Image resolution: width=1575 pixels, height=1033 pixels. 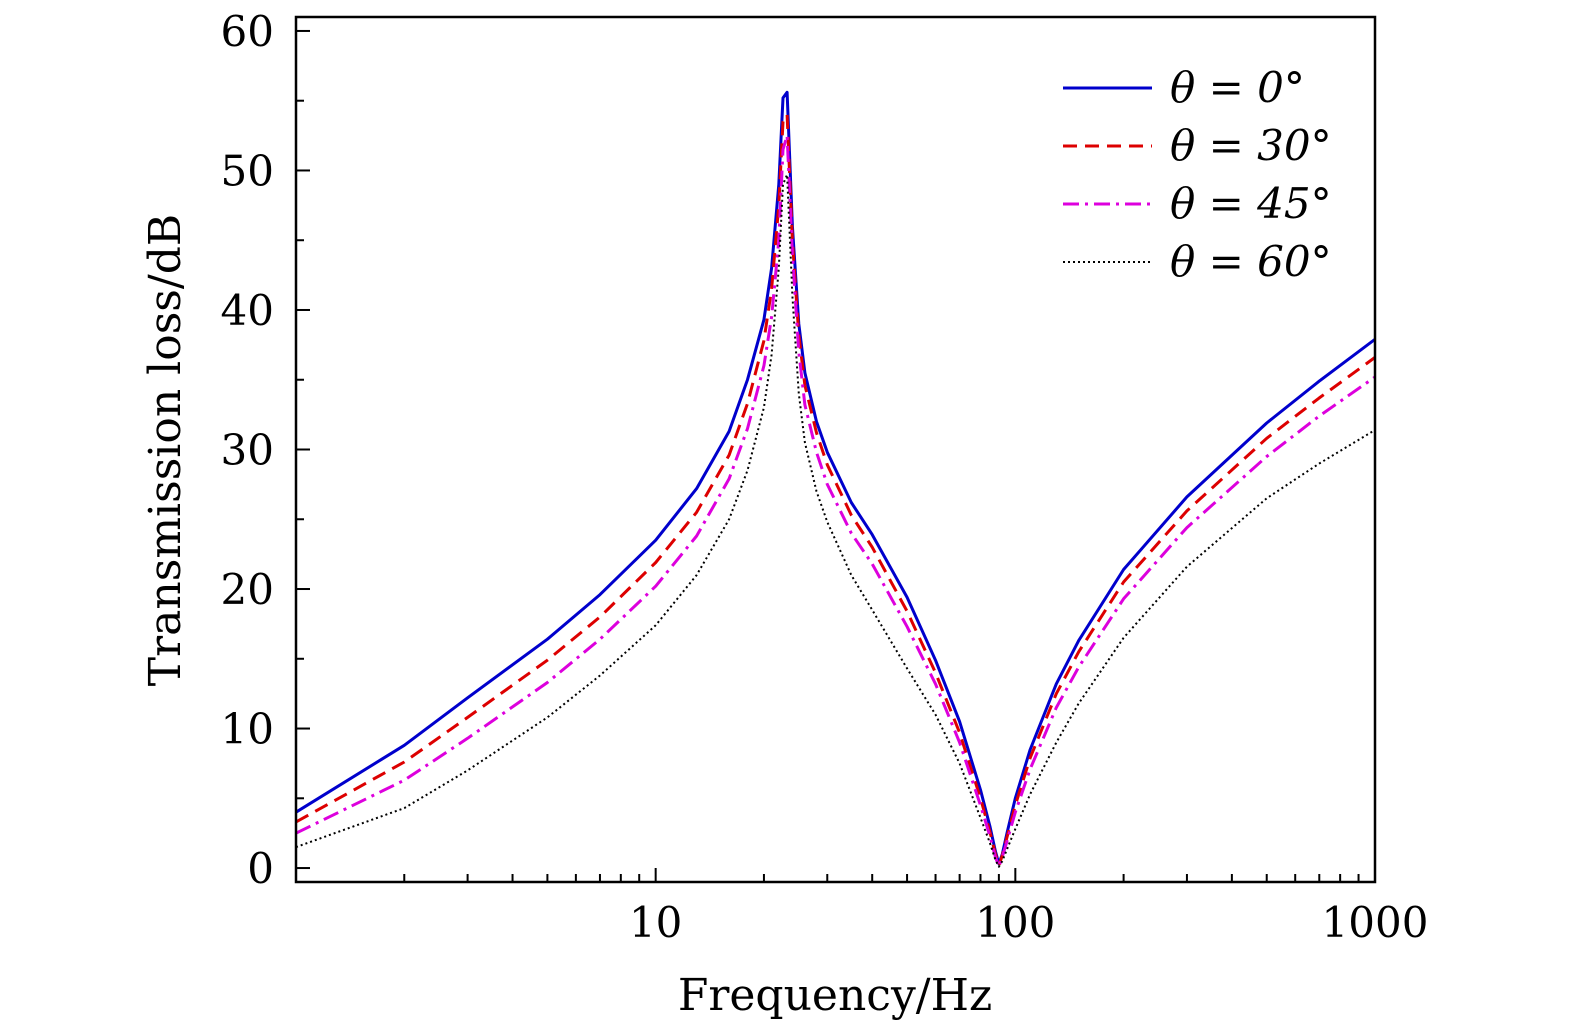 What do you see at coordinates (1251, 203) in the screenshot?
I see `legend-label-3: θ = 45°` at bounding box center [1251, 203].